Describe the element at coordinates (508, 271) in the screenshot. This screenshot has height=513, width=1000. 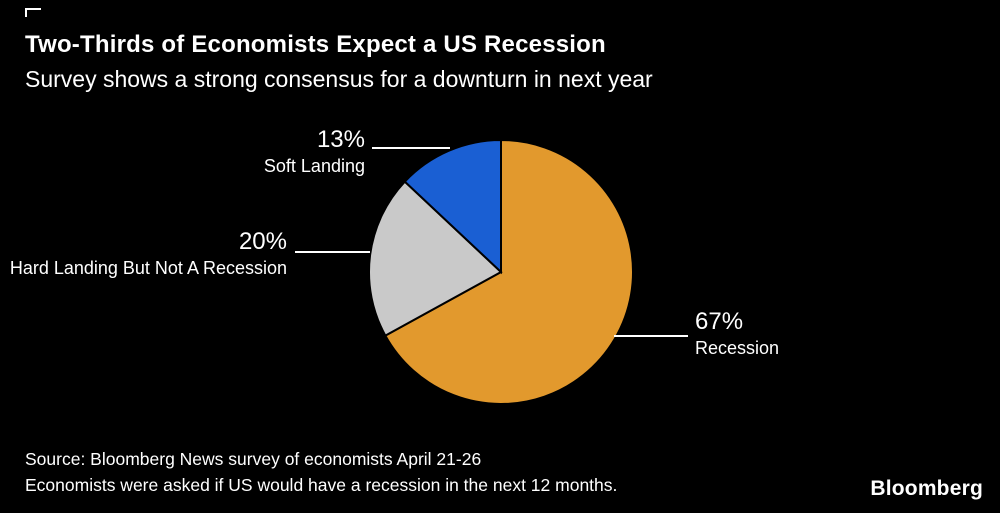
I see `pie-slice-recession` at that location.